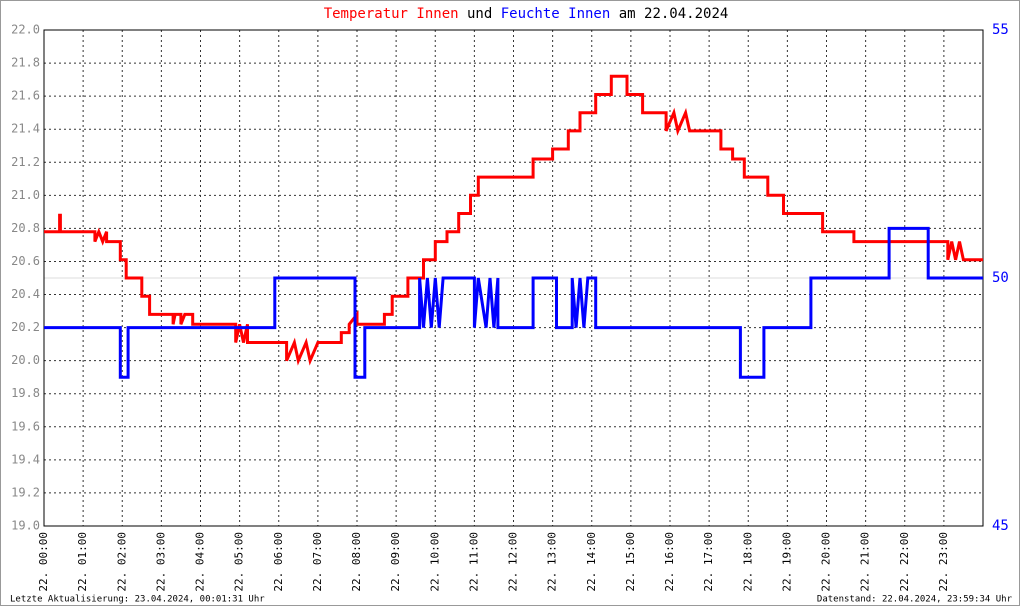 This screenshot has width=1020, height=606. I want to click on y-tick-label: 20.8, so click(25, 228).